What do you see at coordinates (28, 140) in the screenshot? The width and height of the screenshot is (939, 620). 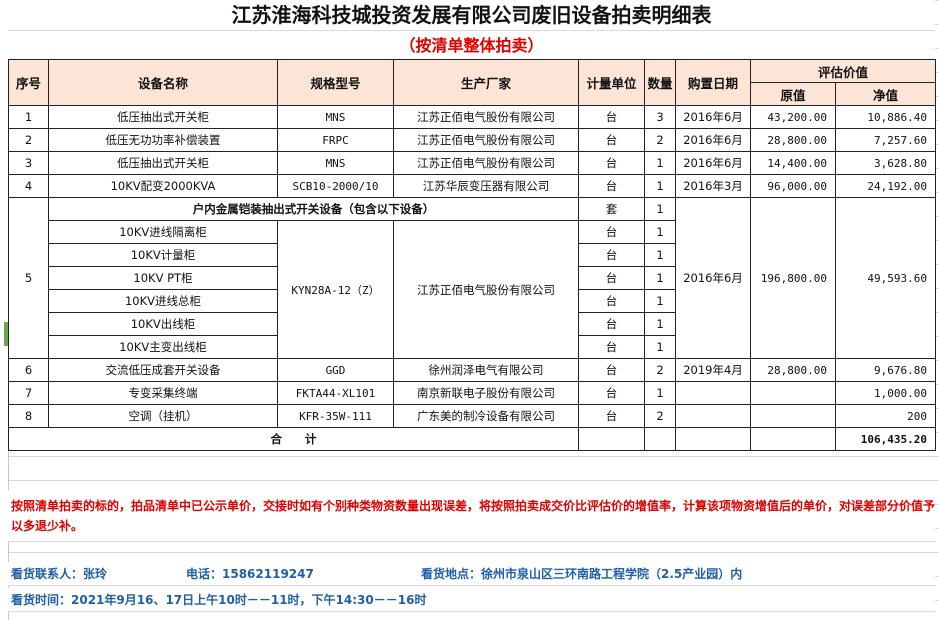 I see `cell-seq: 2` at bounding box center [28, 140].